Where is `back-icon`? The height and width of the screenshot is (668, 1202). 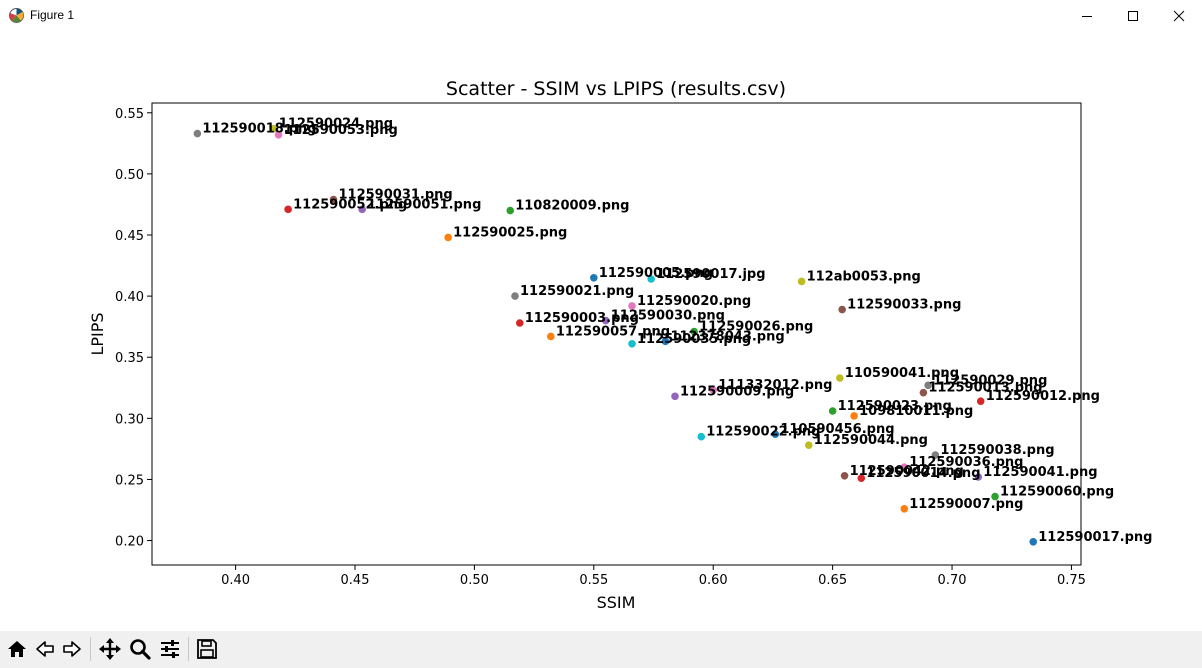
back-icon is located at coordinates (45, 649).